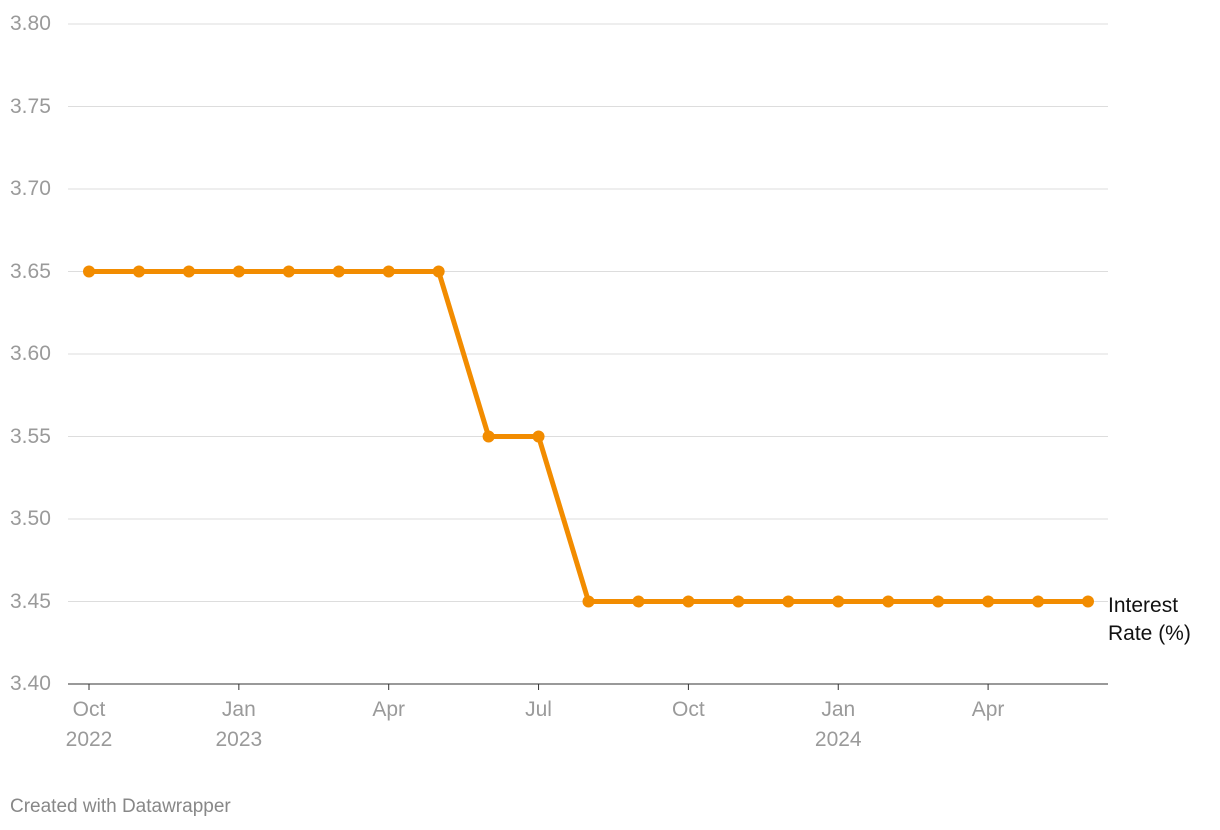 This screenshot has width=1220, height=830. What do you see at coordinates (30, 23) in the screenshot?
I see `y-tick-label: 3.80` at bounding box center [30, 23].